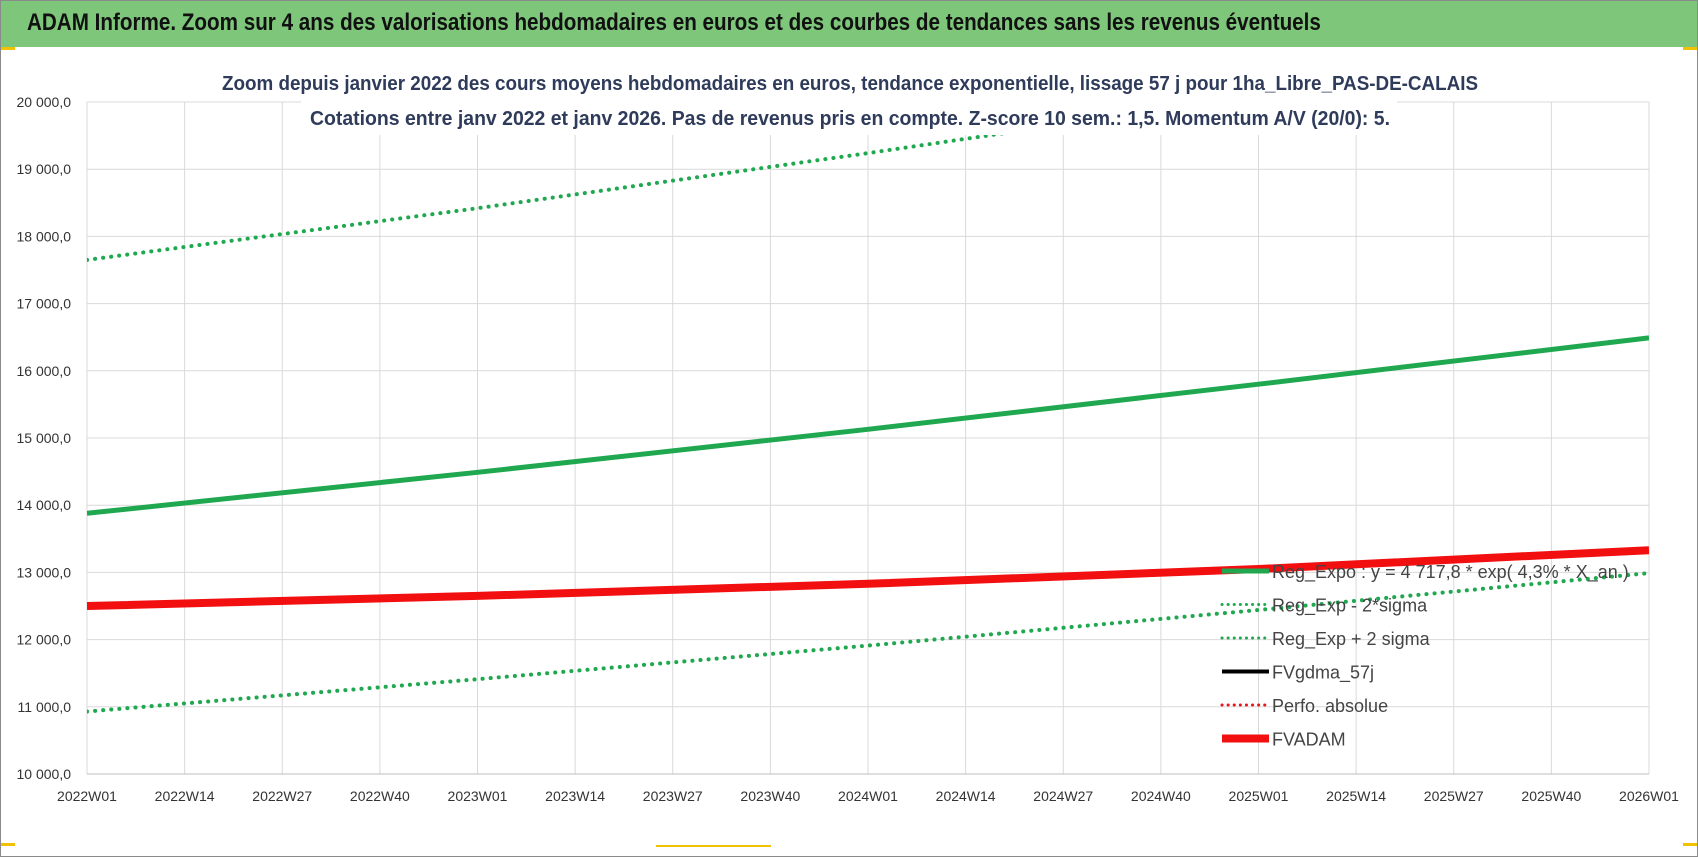 The image size is (1698, 857). I want to click on x-tick-label: 2023W40, so click(770, 796).